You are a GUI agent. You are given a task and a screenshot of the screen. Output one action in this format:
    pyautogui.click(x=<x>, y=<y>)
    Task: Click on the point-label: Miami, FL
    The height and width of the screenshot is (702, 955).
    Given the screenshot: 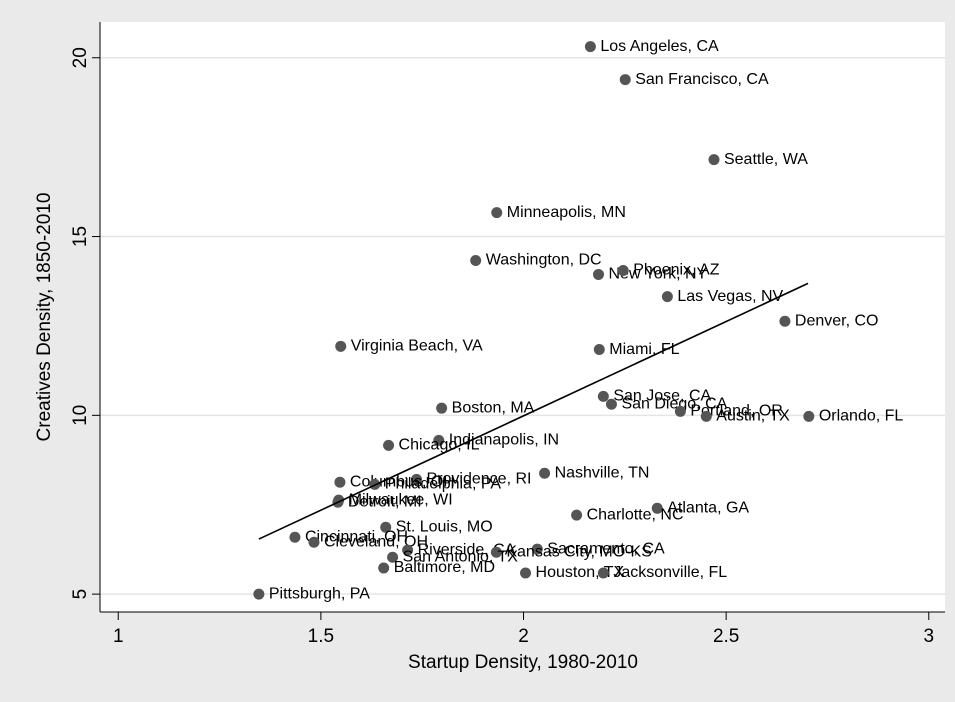 What is the action you would take?
    pyautogui.click(x=644, y=349)
    